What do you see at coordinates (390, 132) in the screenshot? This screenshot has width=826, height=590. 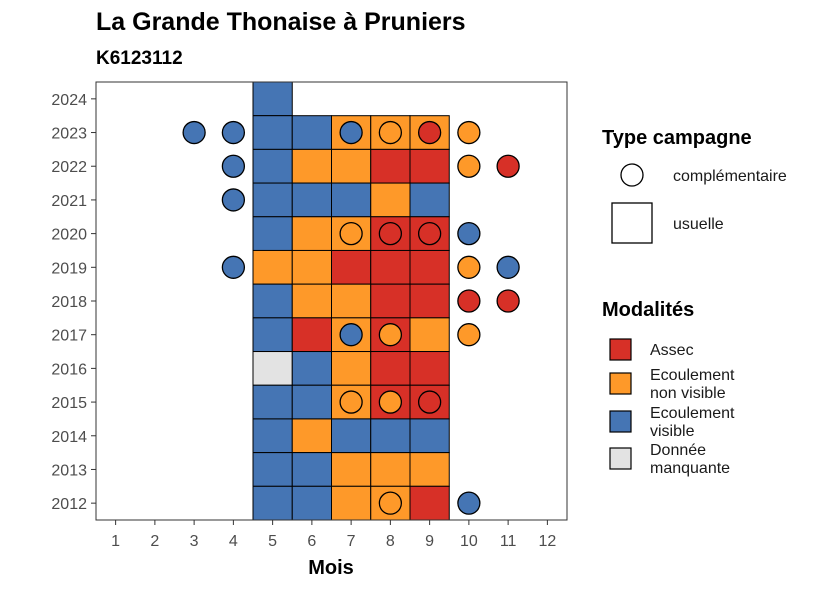 I see `point-2023-8-ecoulement-non-visible` at bounding box center [390, 132].